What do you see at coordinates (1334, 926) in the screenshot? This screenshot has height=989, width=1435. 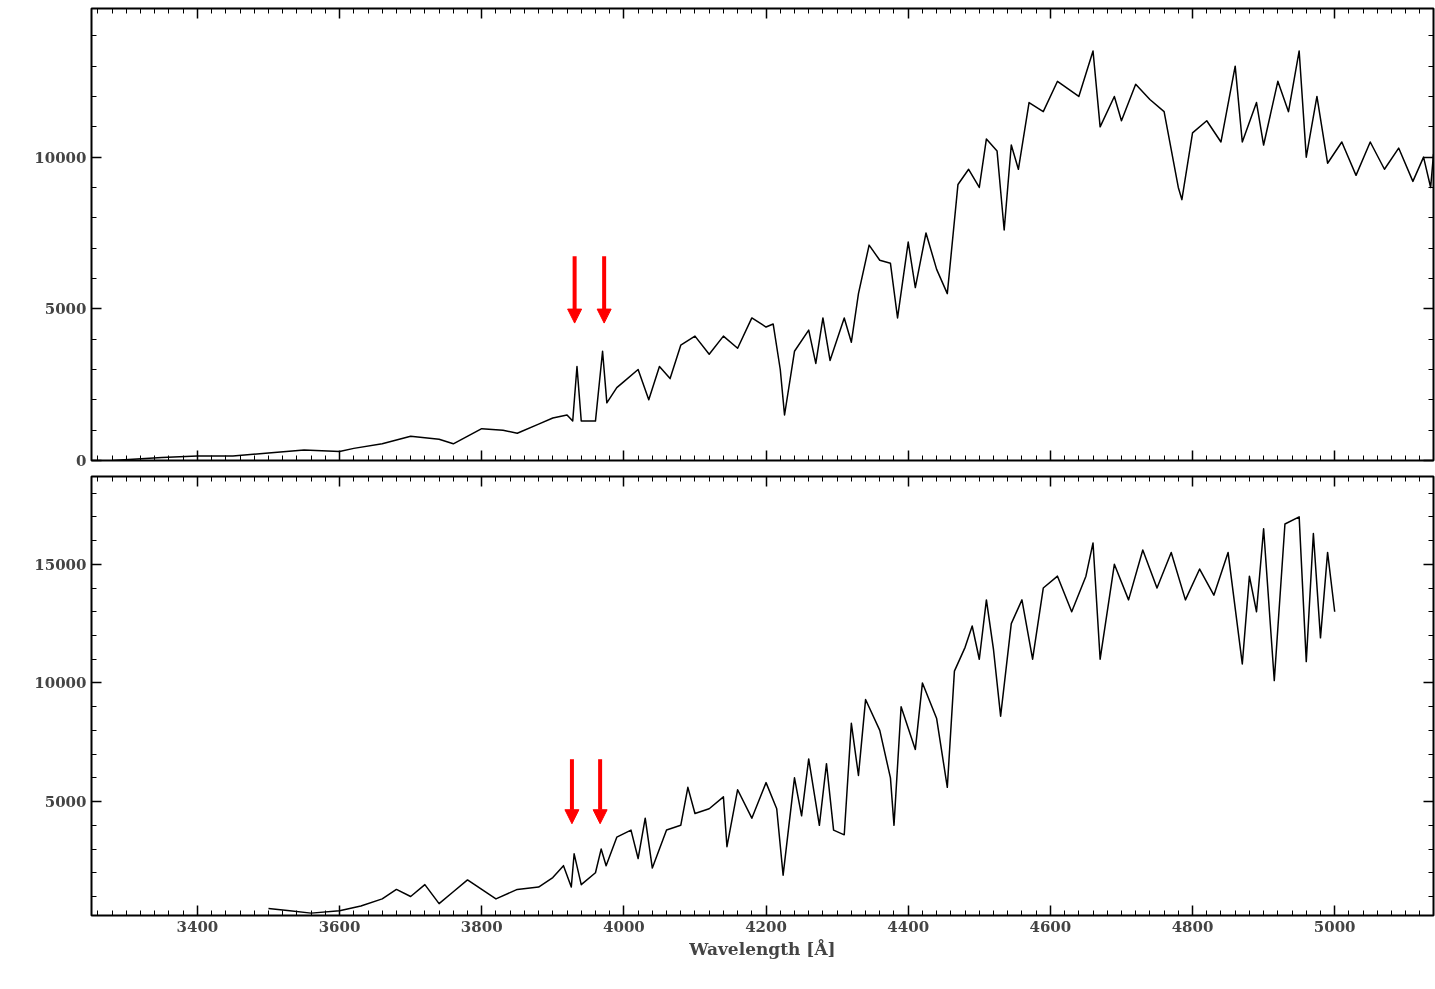 I see `x-tick-label: 5000` at bounding box center [1334, 926].